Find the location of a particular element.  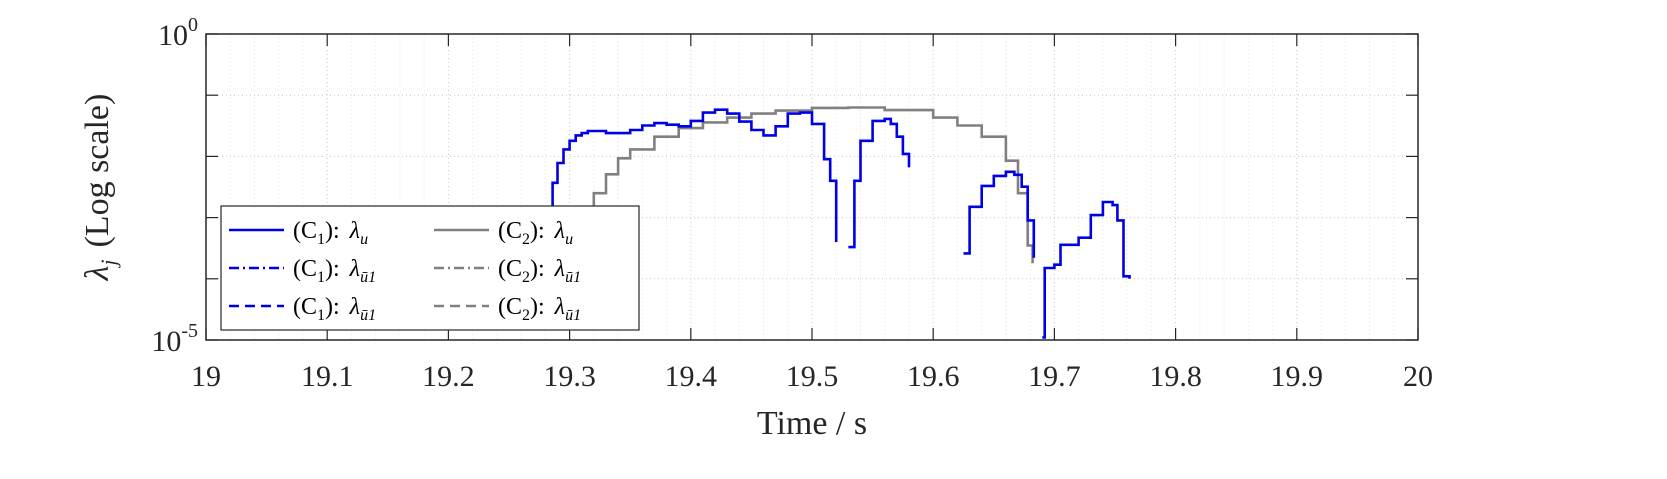

y-tick-label-exp: -5 is located at coordinates (189, 331).